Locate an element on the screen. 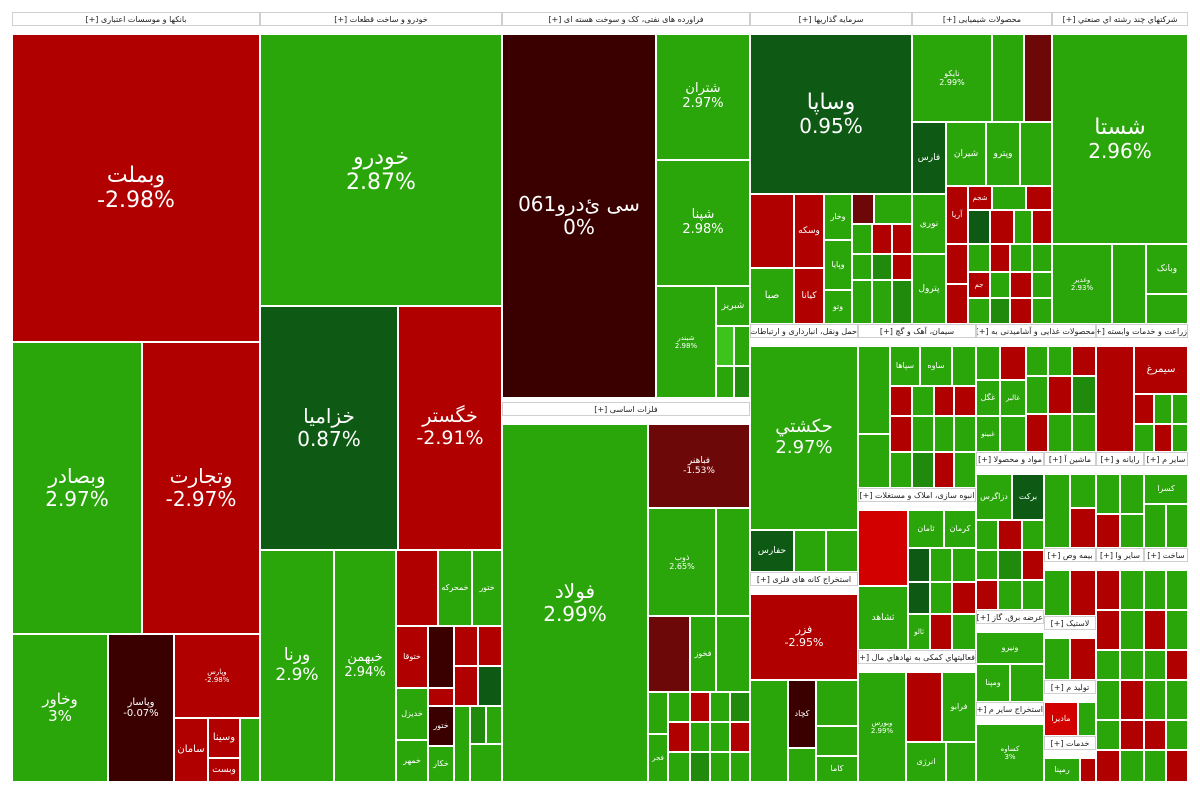 Image resolution: width=1200 pixels, height=800 pixels. stock-tile-kama: کاما is located at coordinates (837, 769).